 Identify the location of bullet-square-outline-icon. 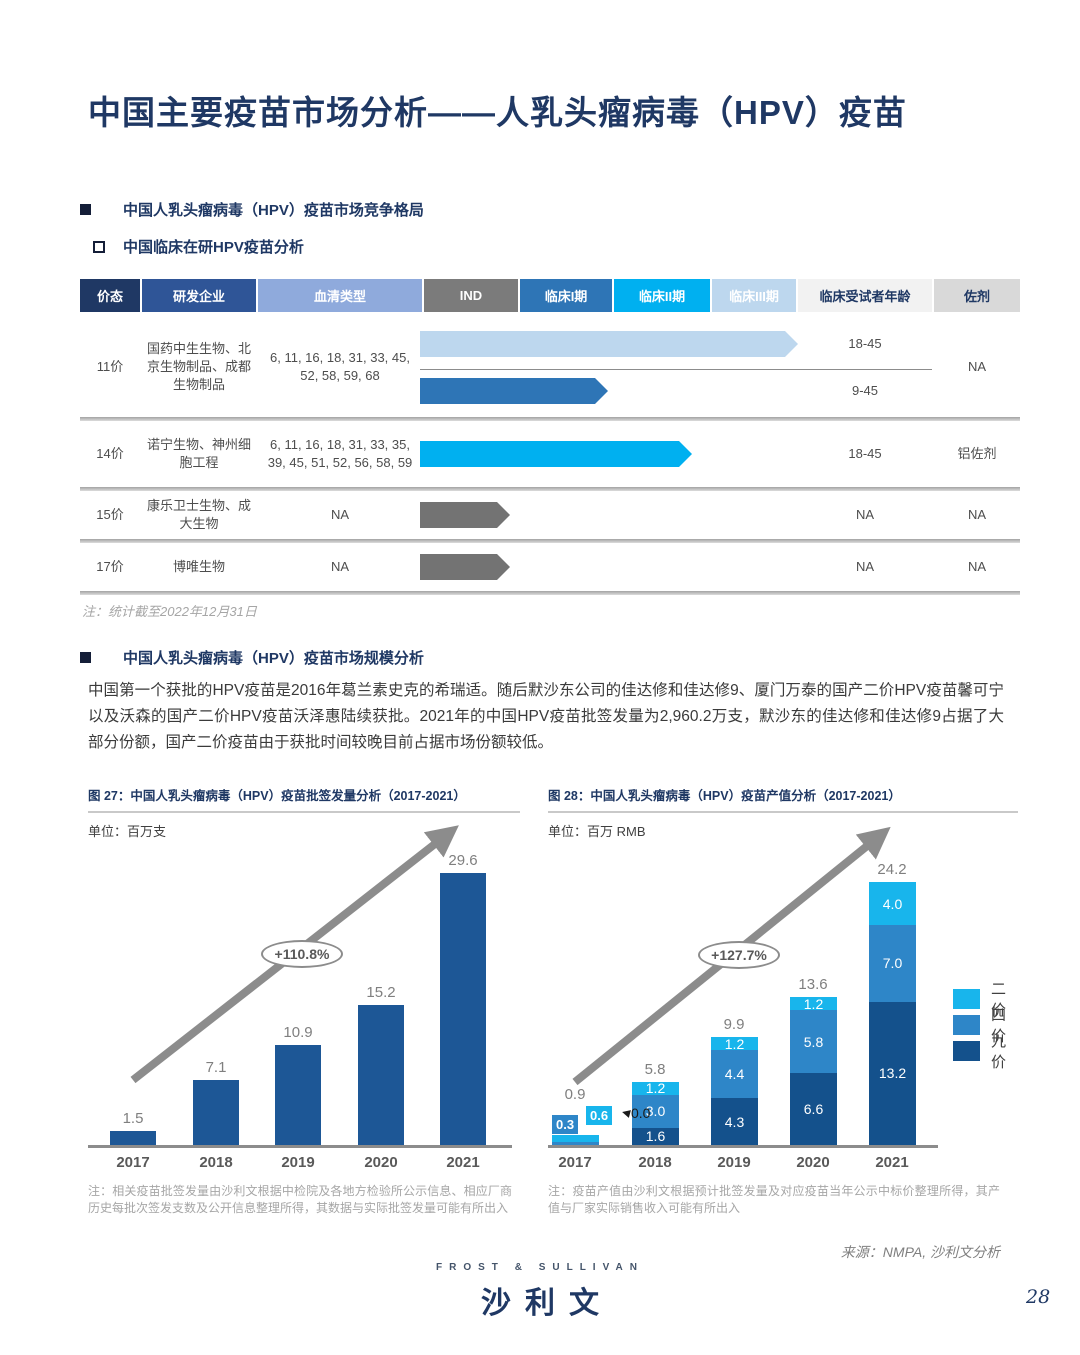
(99, 246).